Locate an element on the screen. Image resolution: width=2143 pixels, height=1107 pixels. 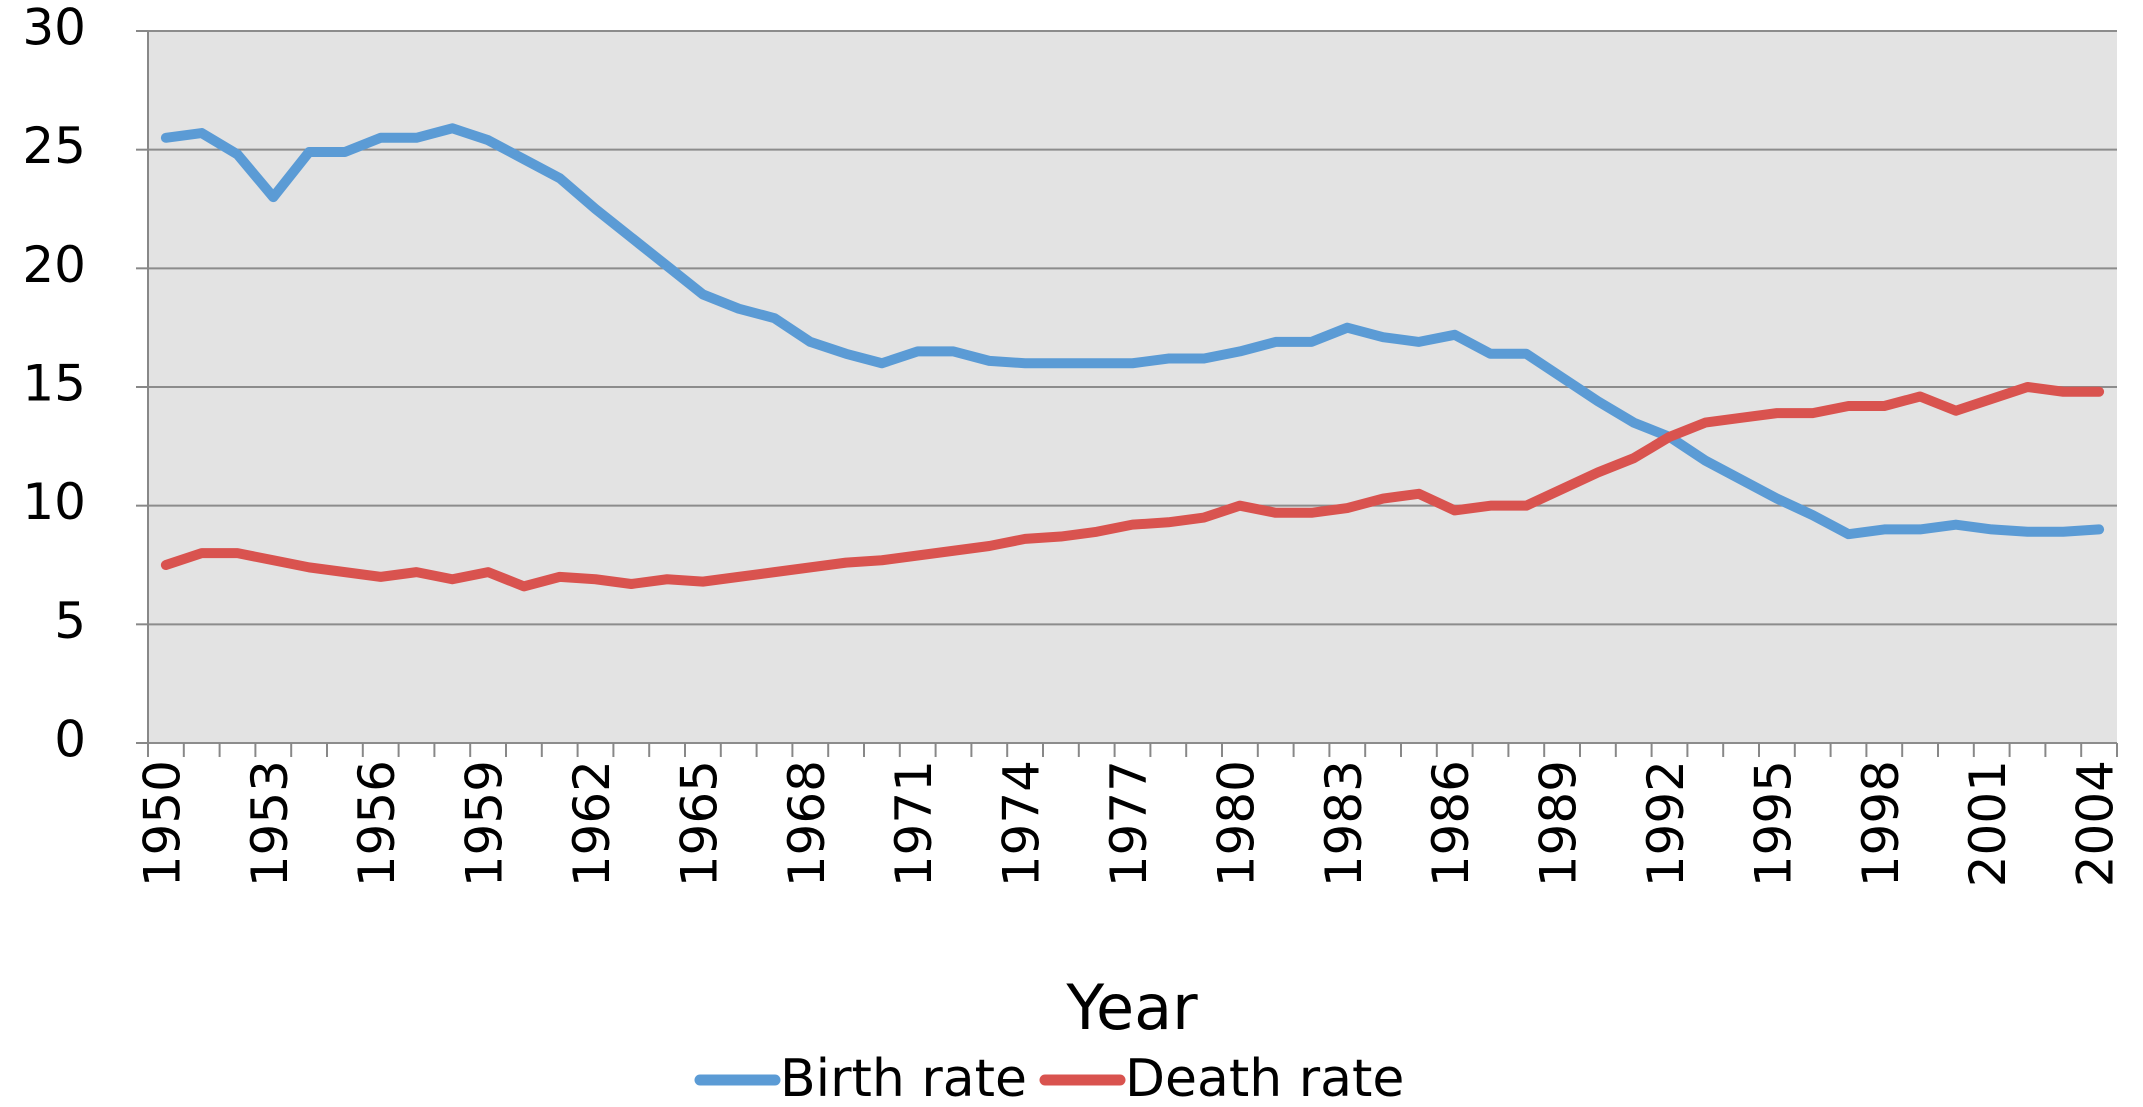
x-tick-label: 2004 is located at coordinates (2096, 823).